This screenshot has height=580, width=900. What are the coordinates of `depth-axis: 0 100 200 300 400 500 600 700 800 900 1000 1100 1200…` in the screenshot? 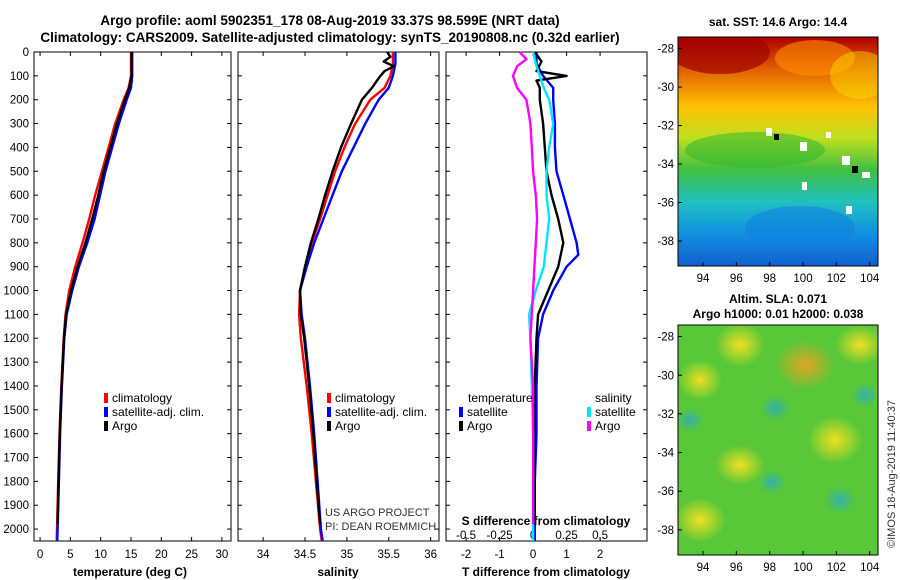 It's located at (16, 291).